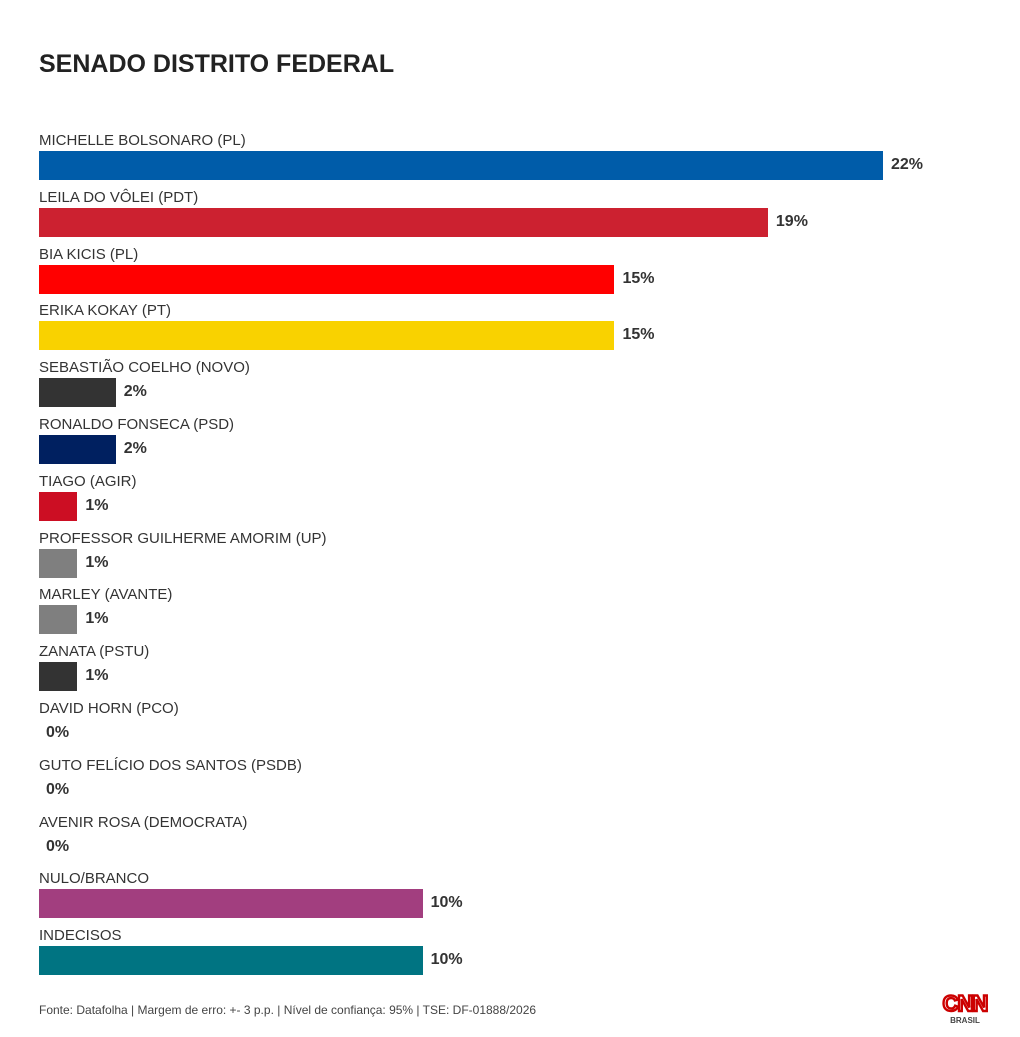 This screenshot has width=1020, height=1037. I want to click on category-label: TIAGO (AGIR), so click(88, 481).